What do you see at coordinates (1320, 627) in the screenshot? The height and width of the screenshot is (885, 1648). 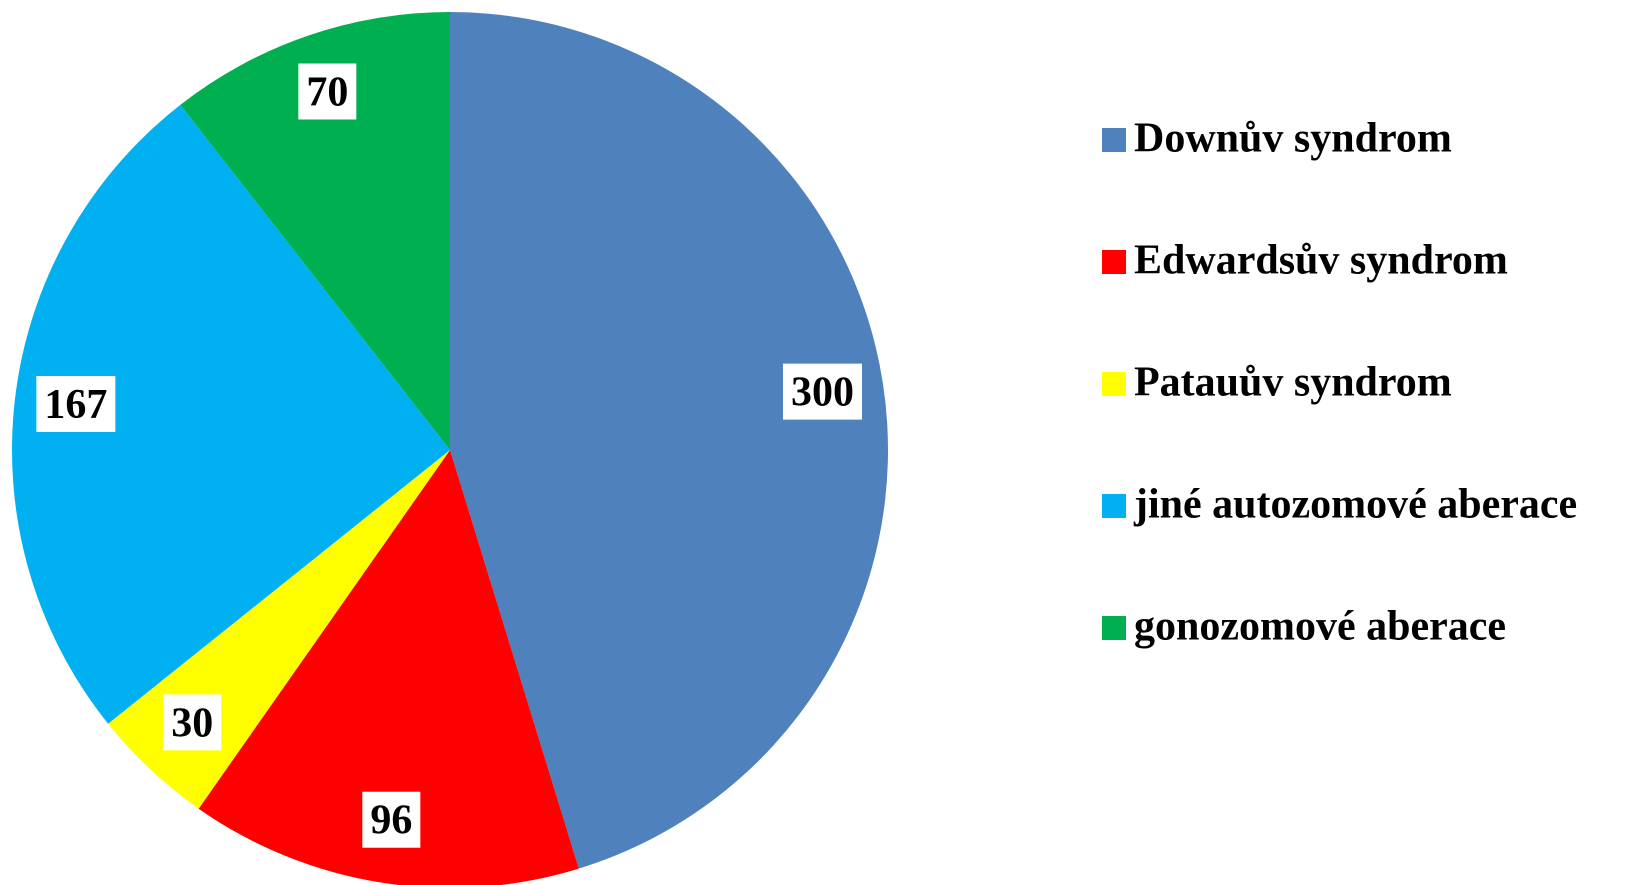 I see `legend-label: gonozomové aberace` at bounding box center [1320, 627].